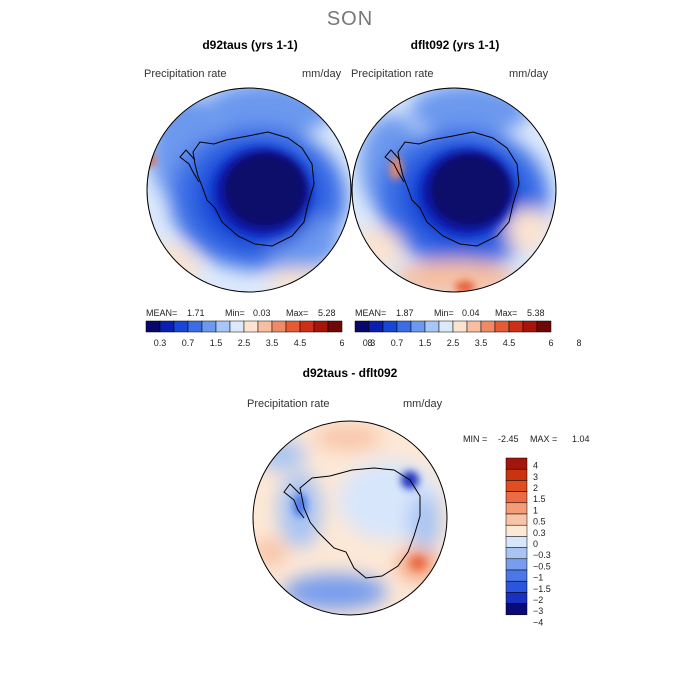 This screenshot has height=700, width=700. What do you see at coordinates (370, 313) in the screenshot?
I see `panel2-mean-label: MEAN=` at bounding box center [370, 313].